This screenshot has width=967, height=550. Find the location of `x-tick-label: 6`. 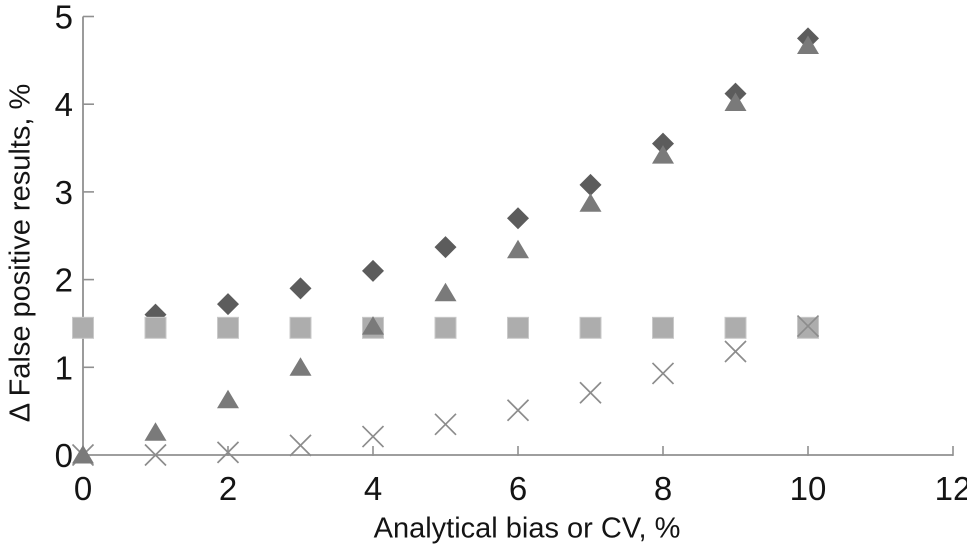

x-tick-label: 6 is located at coordinates (518, 488).